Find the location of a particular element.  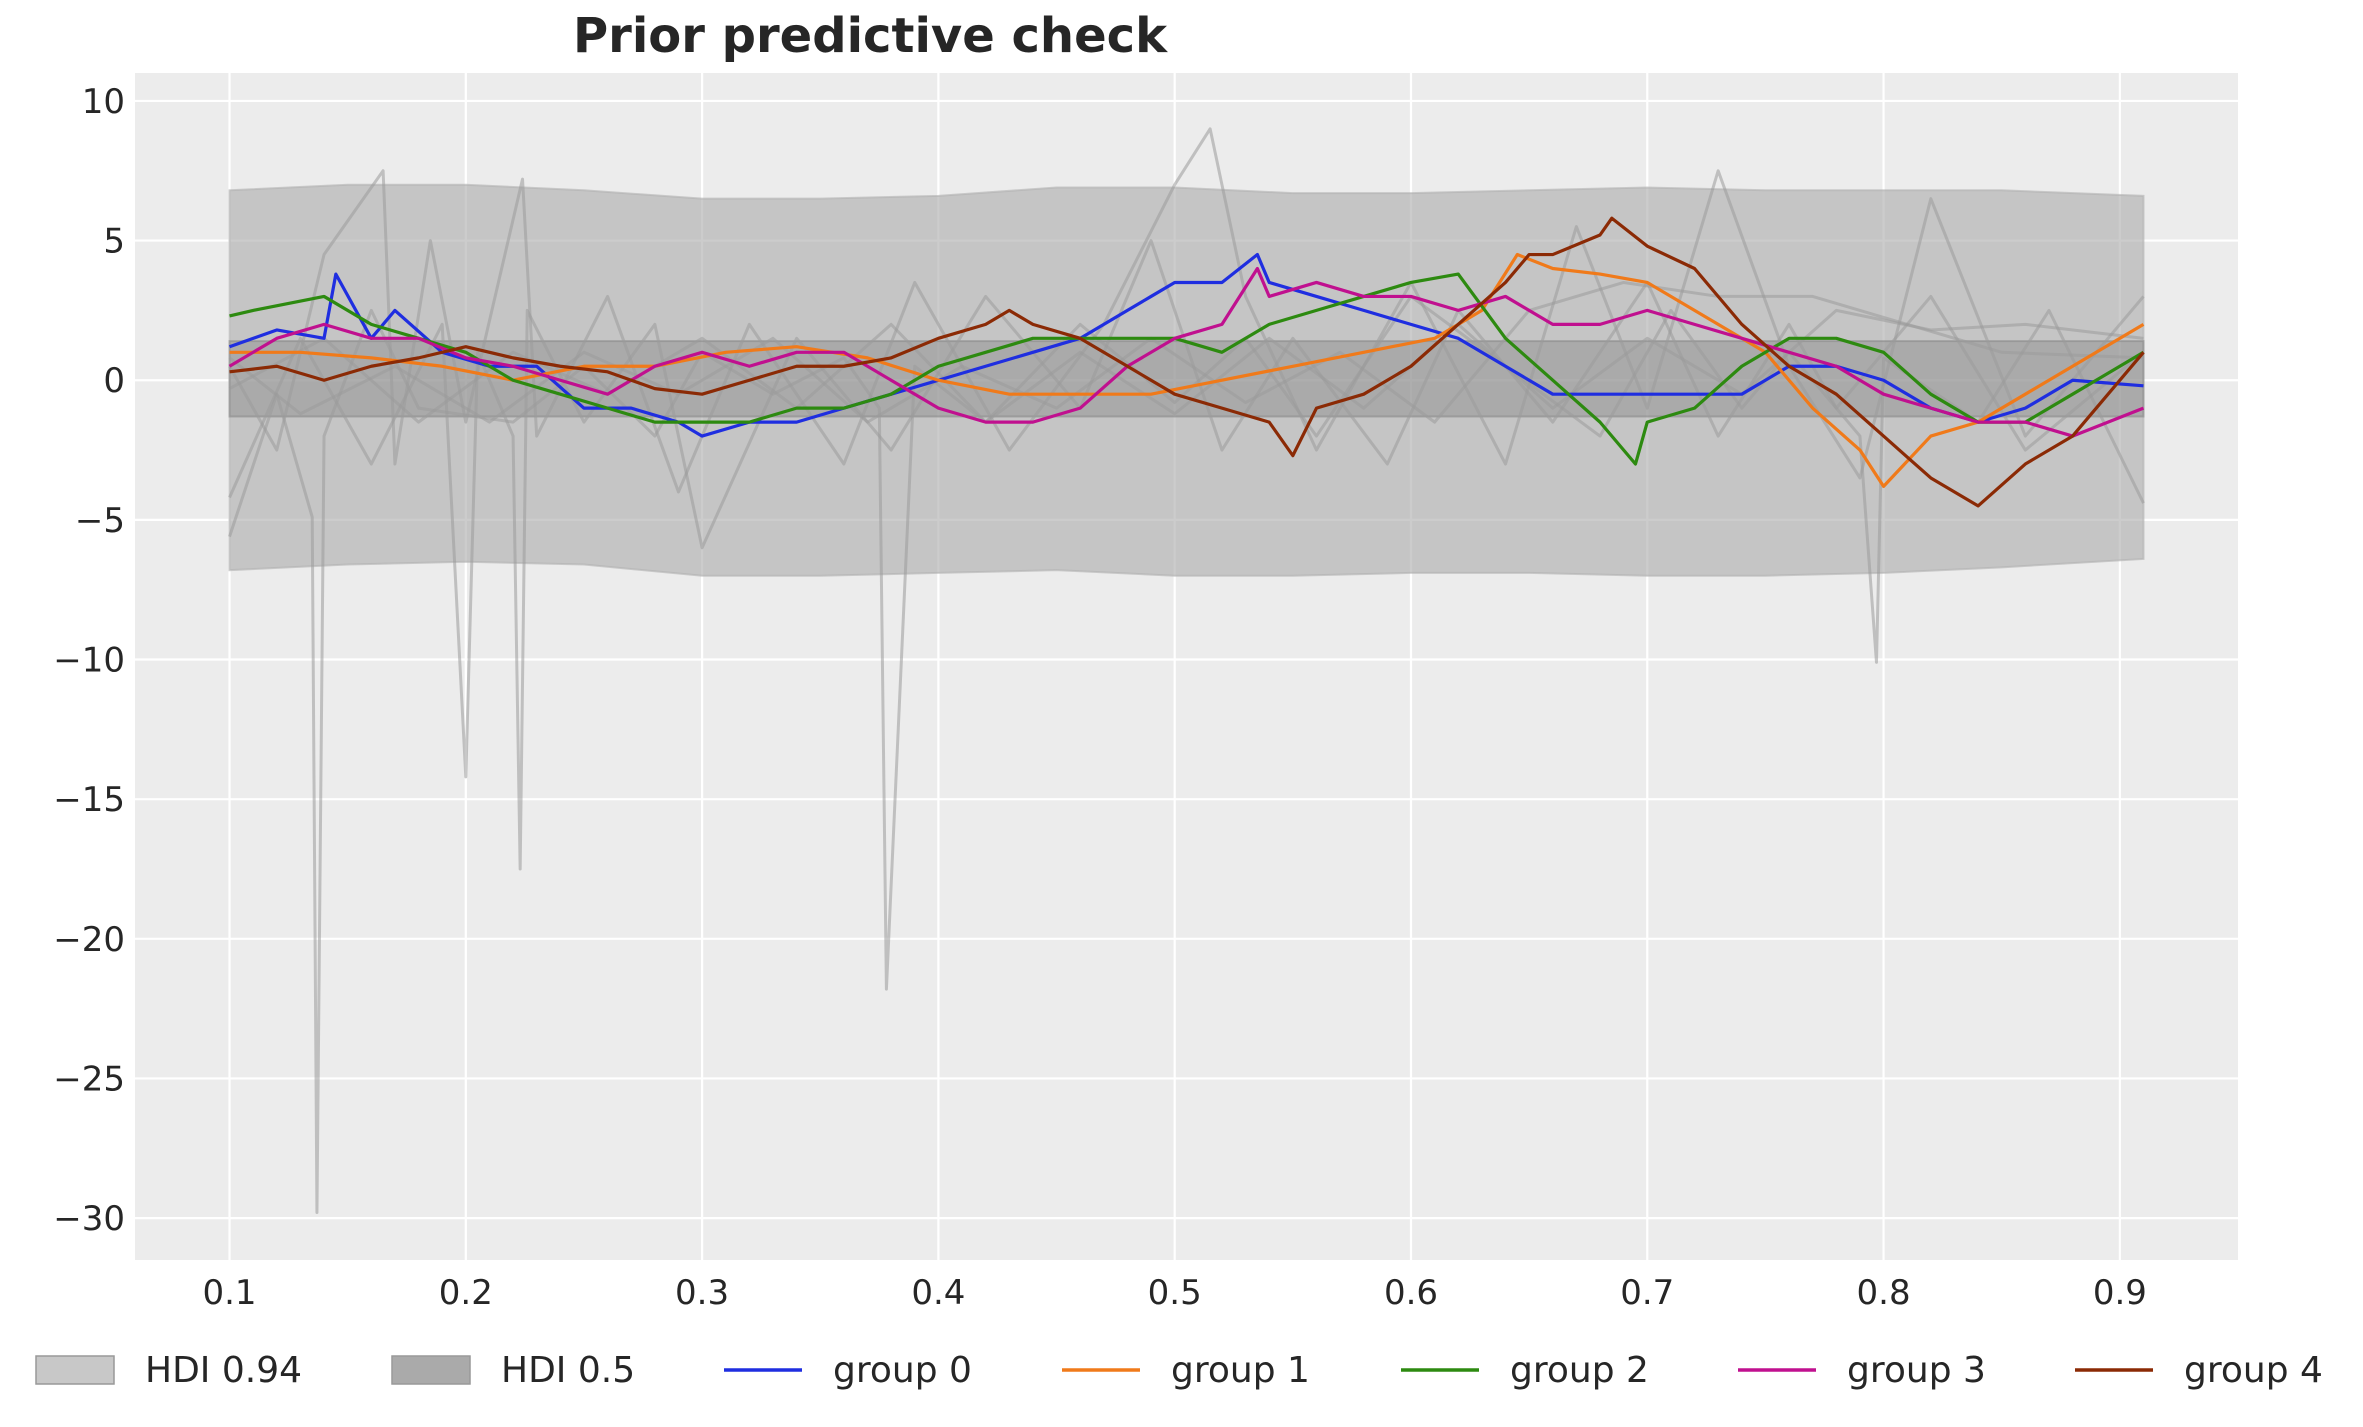

x-axis-ticks: 0.1 0.2 0.3 0.4 0.5 0.6 0.7 0.8 0.9 is located at coordinates (1174, 1293).